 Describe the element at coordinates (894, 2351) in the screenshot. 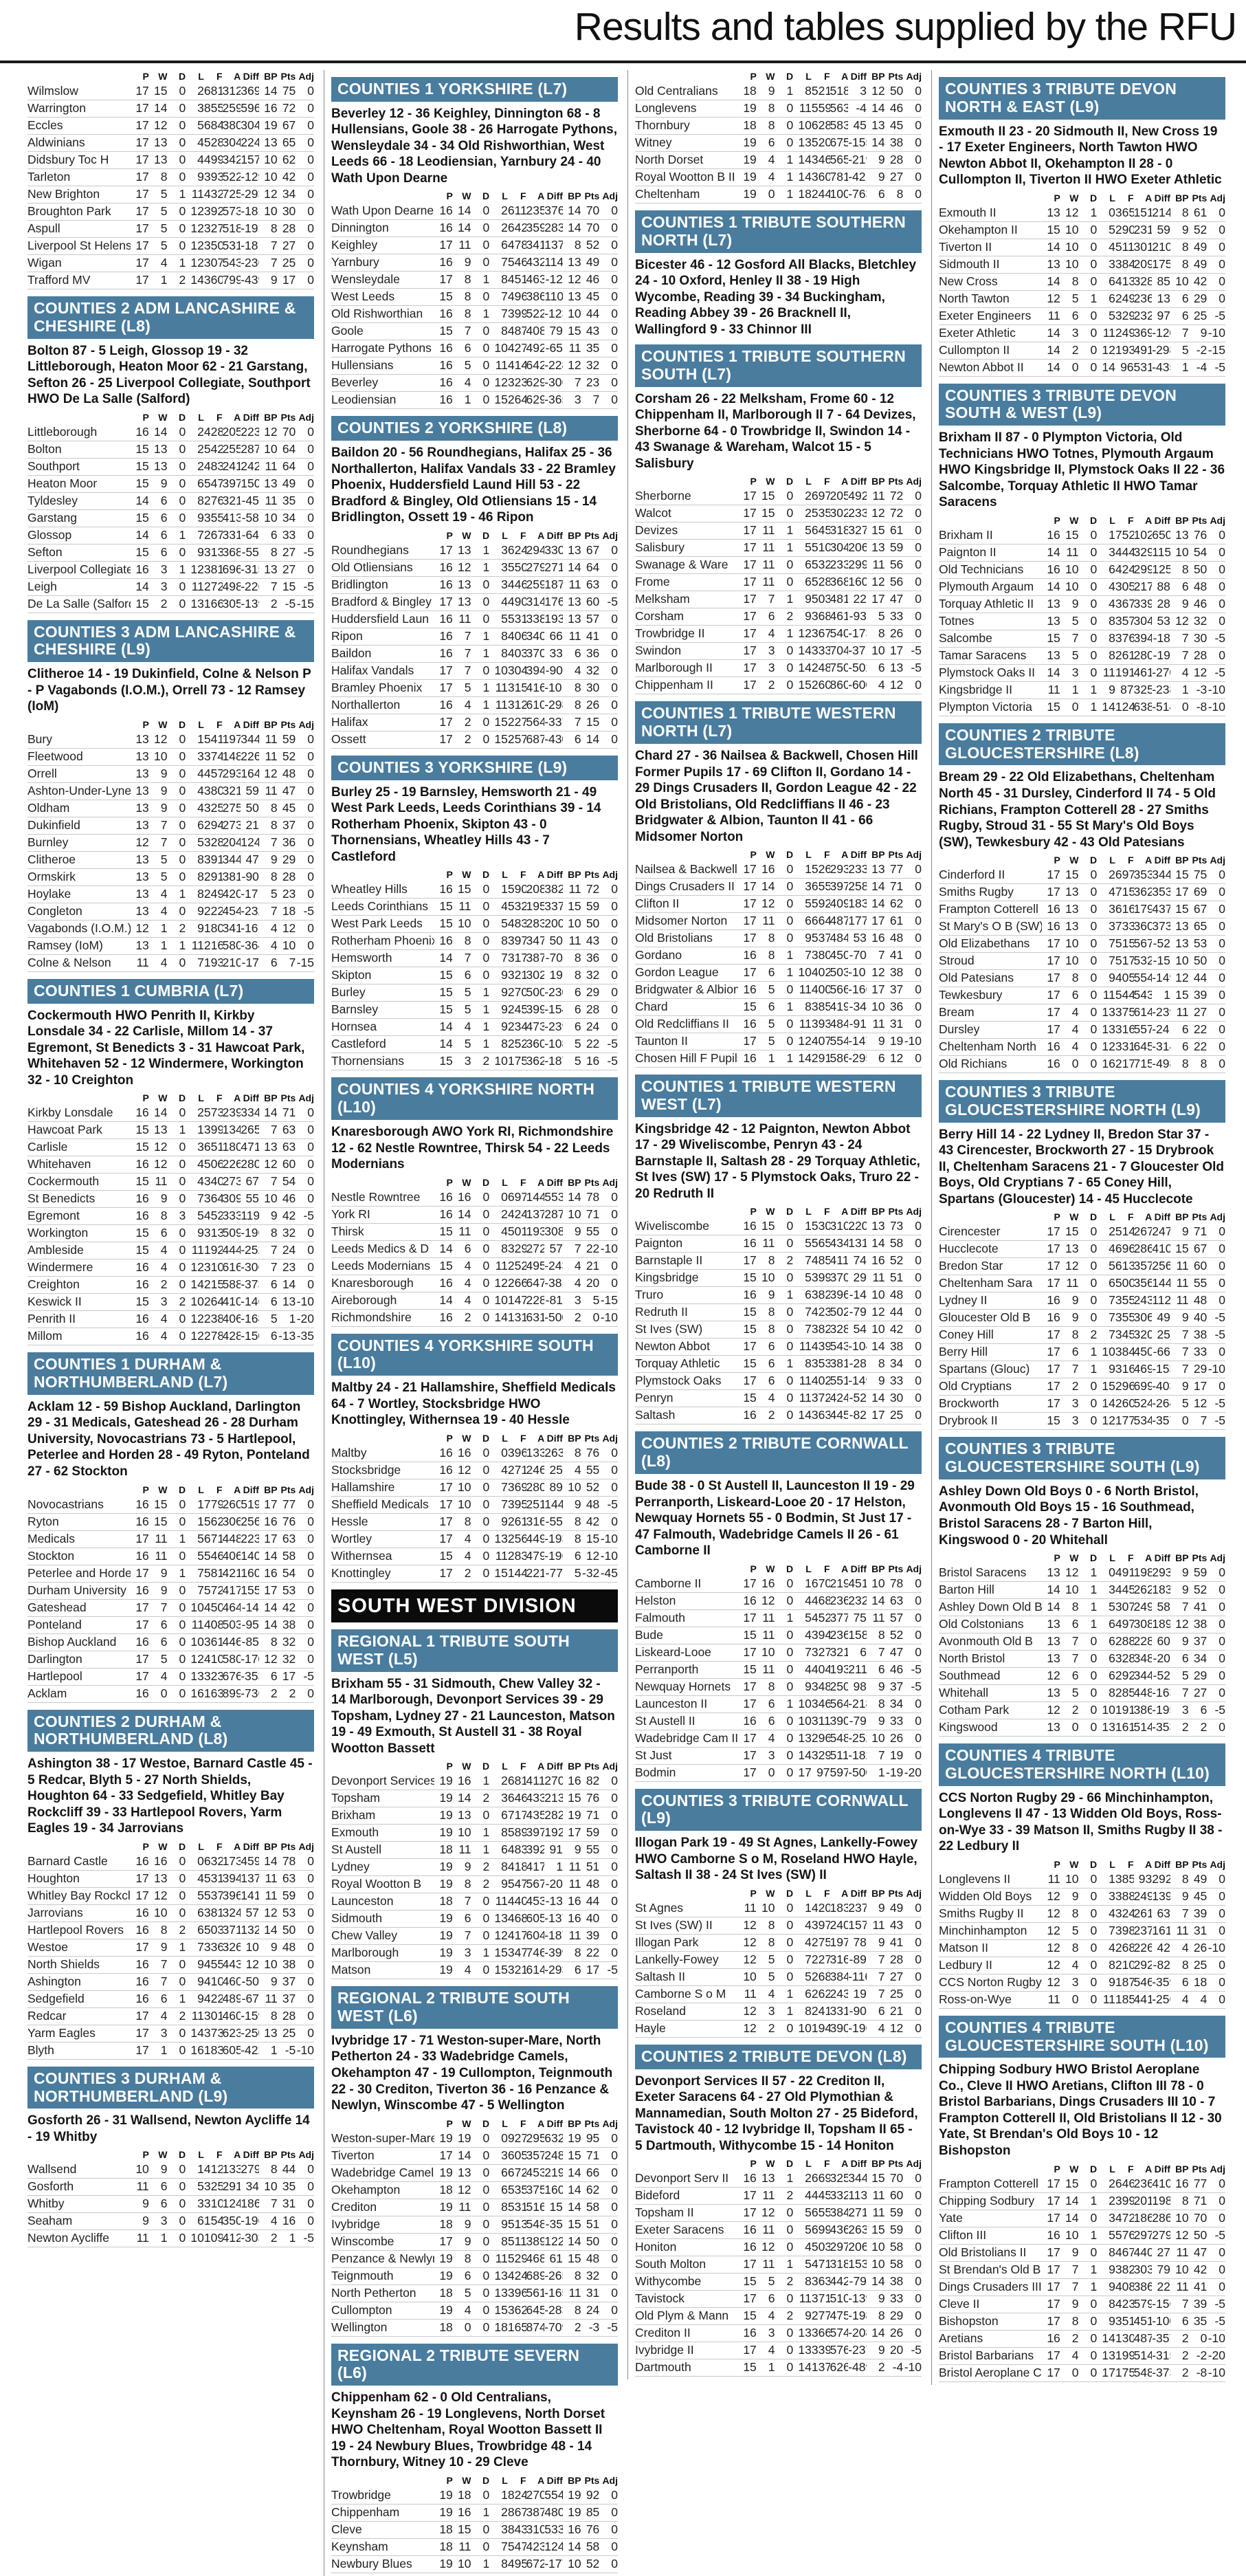

I see `stat-value: 20` at that location.